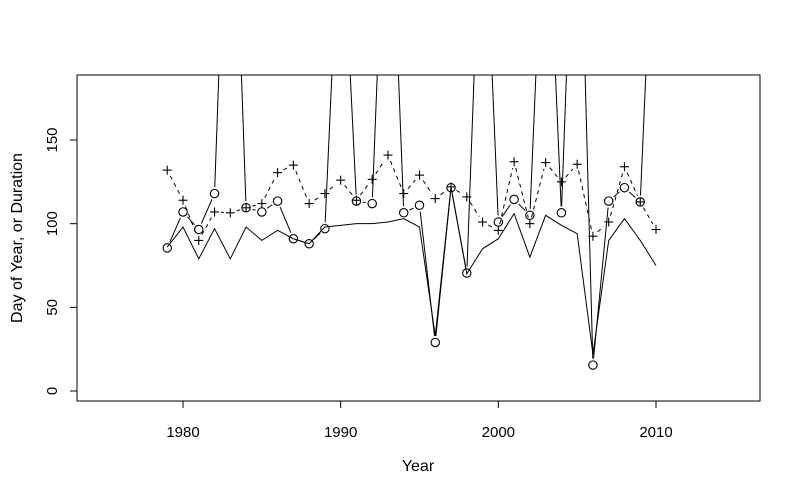 The image size is (800, 500). What do you see at coordinates (498, 432) in the screenshot?
I see `x-tick-label: 2000` at bounding box center [498, 432].